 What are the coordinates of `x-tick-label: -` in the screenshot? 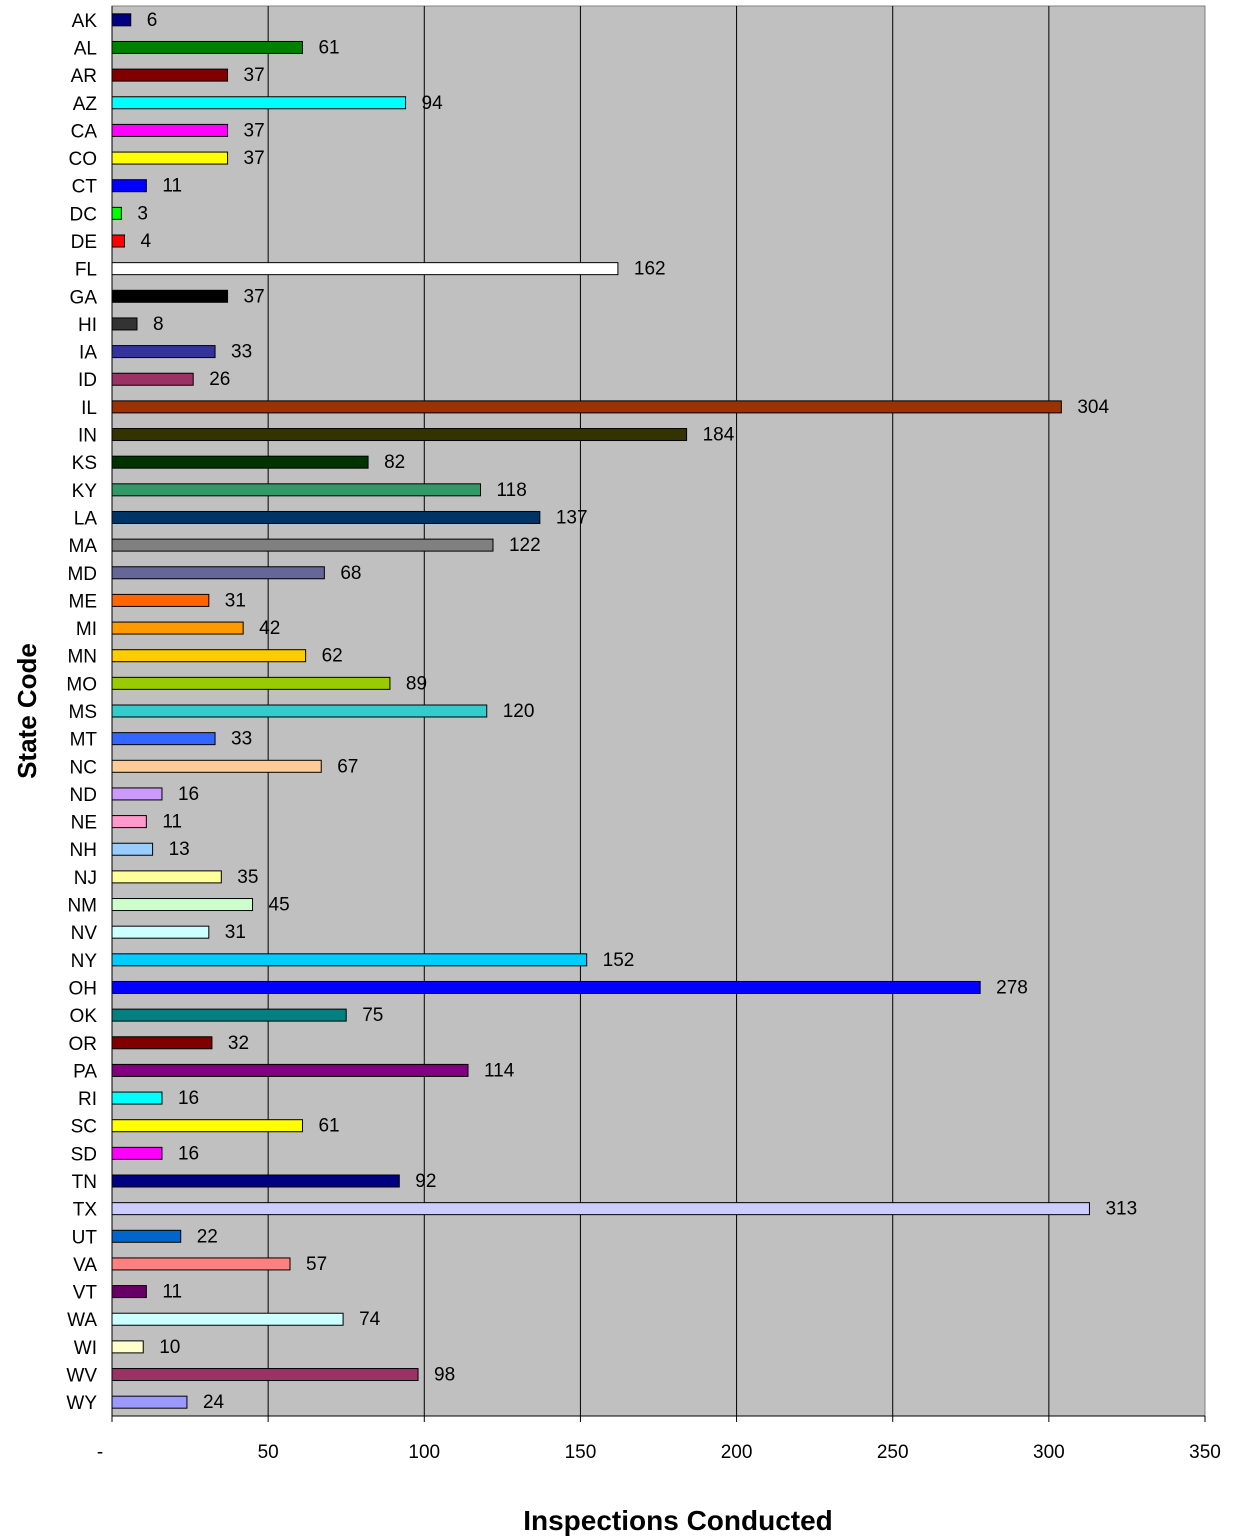 It's located at (100, 1452).